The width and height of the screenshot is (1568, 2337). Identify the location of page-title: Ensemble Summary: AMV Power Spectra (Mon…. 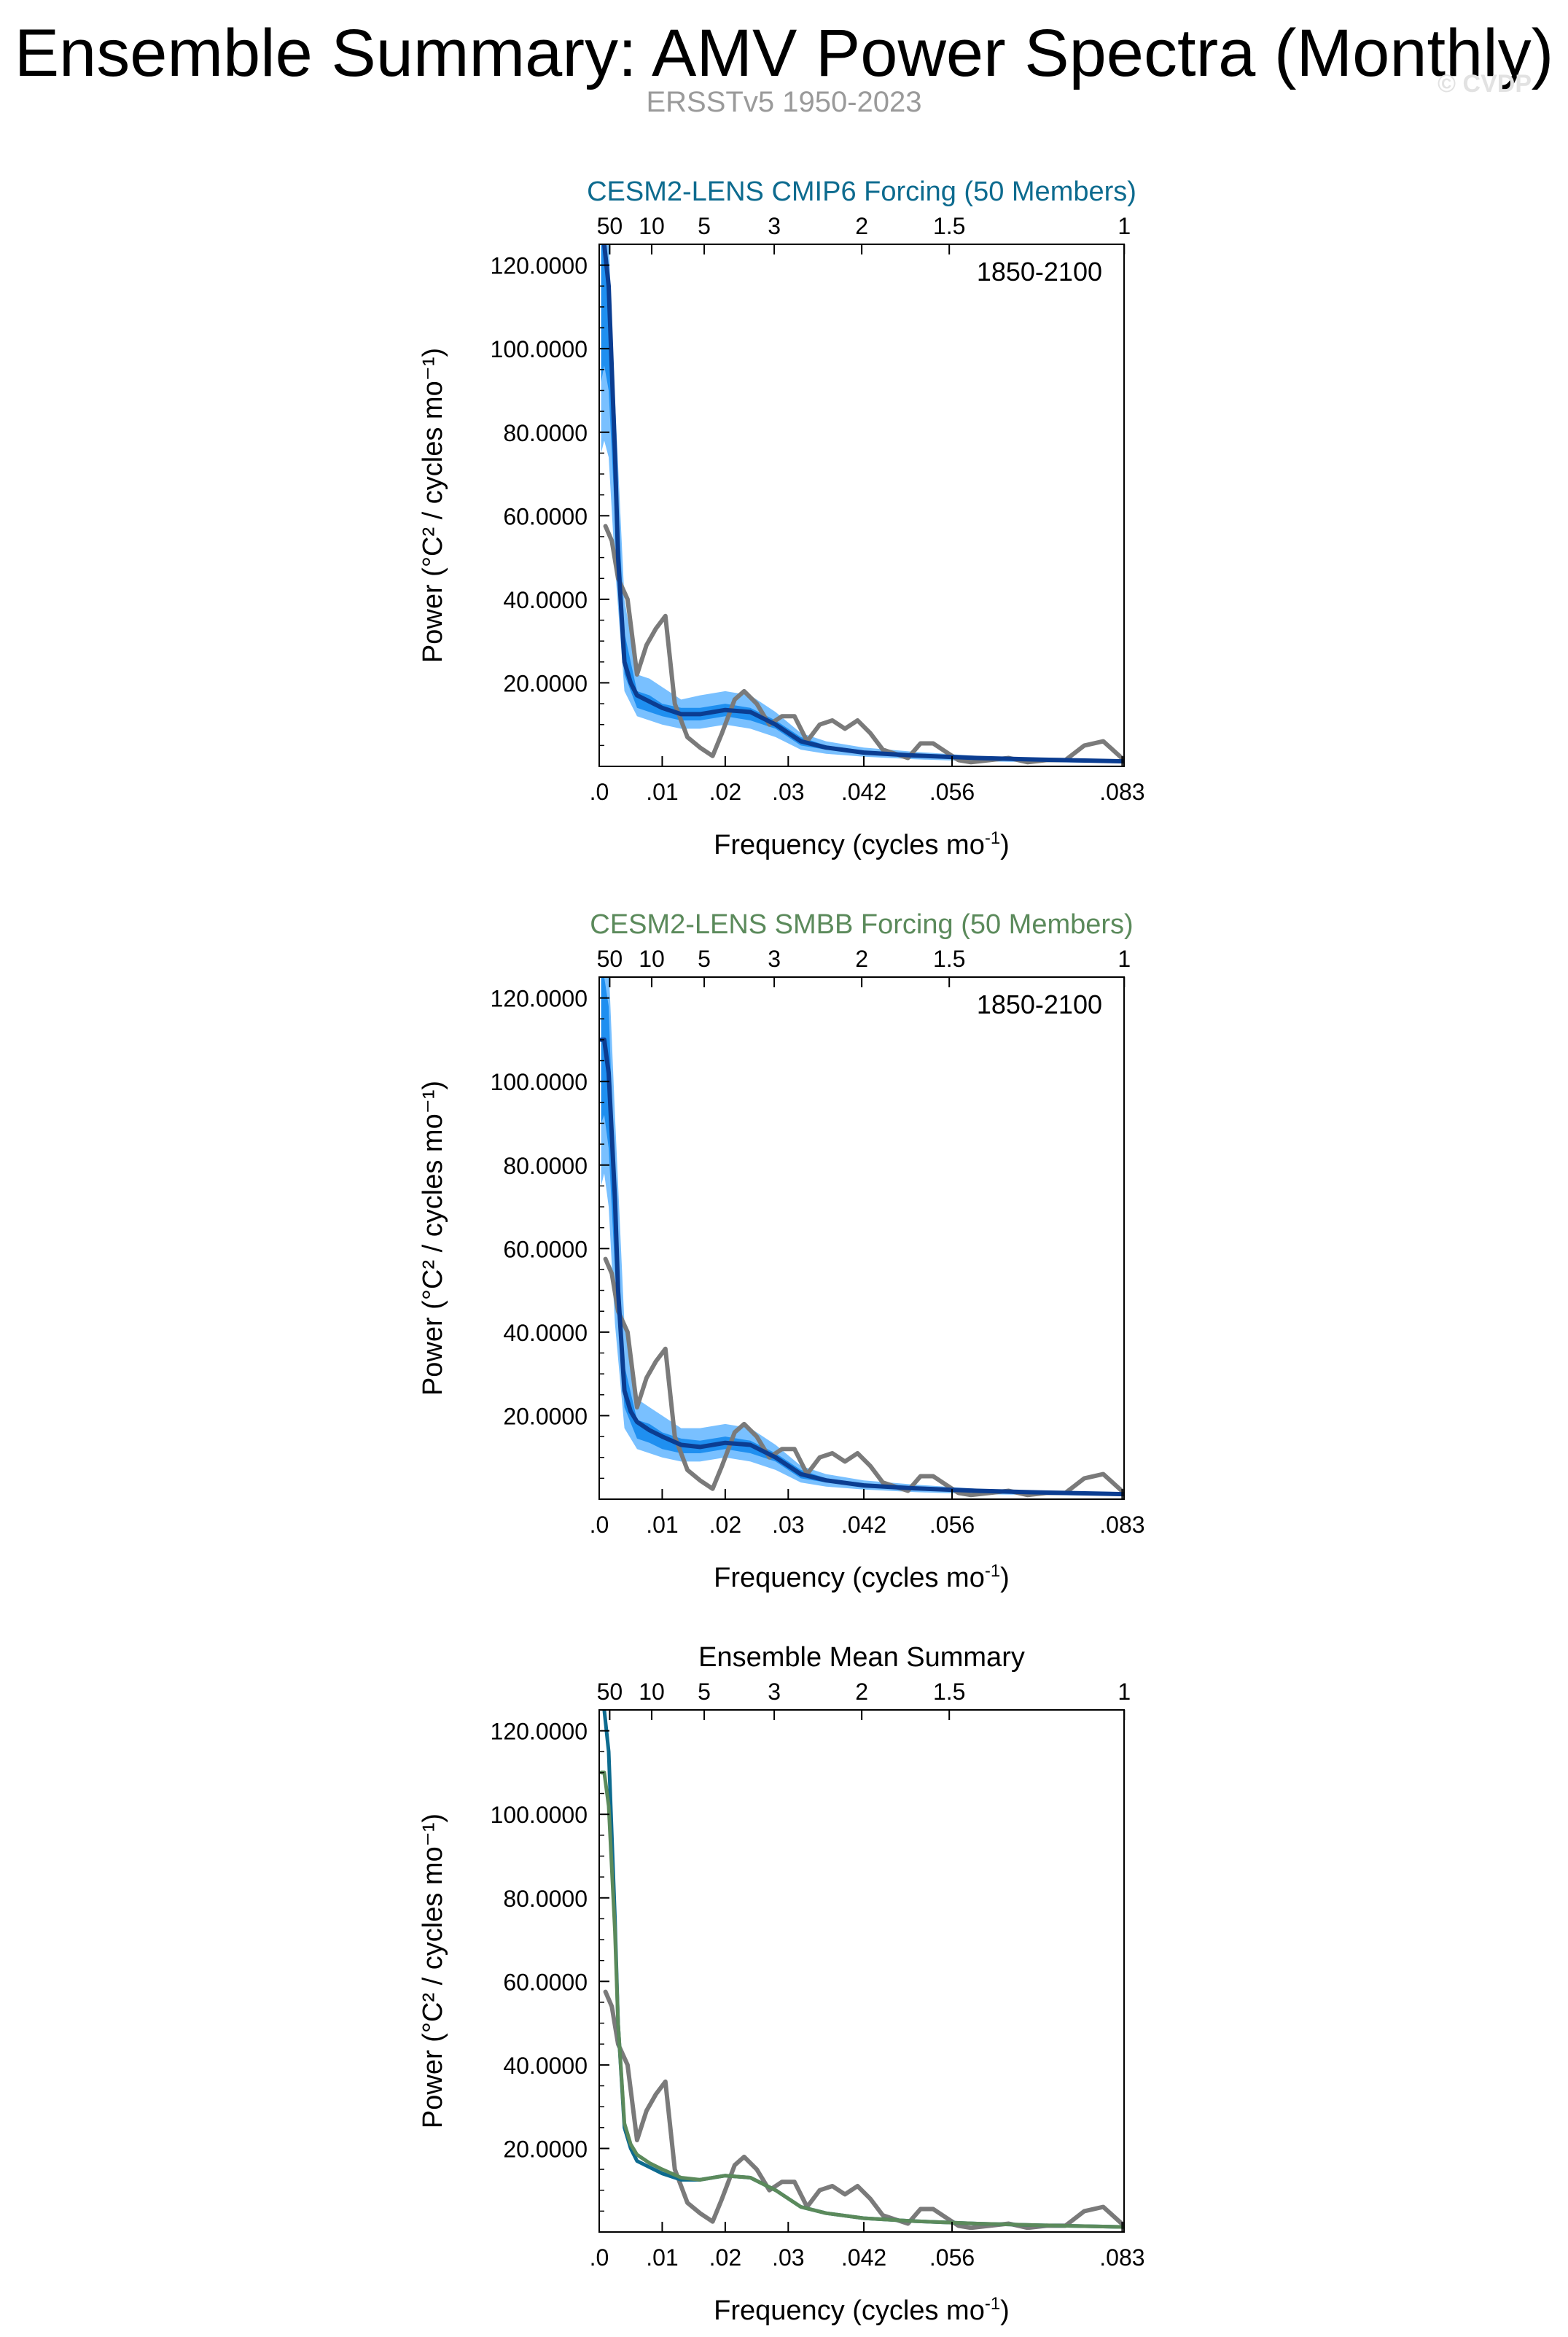
(784, 53).